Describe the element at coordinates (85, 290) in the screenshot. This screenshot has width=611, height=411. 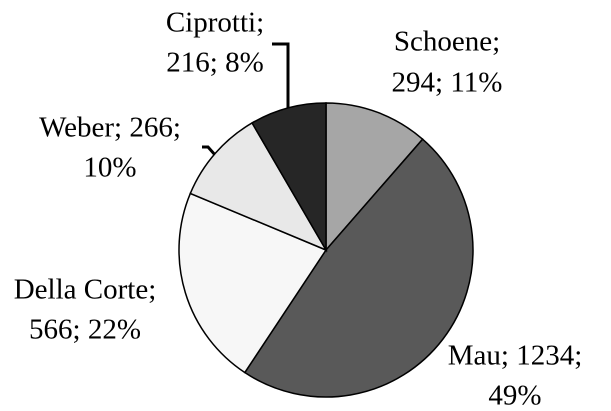
I see `data-label: Della Corte;` at that location.